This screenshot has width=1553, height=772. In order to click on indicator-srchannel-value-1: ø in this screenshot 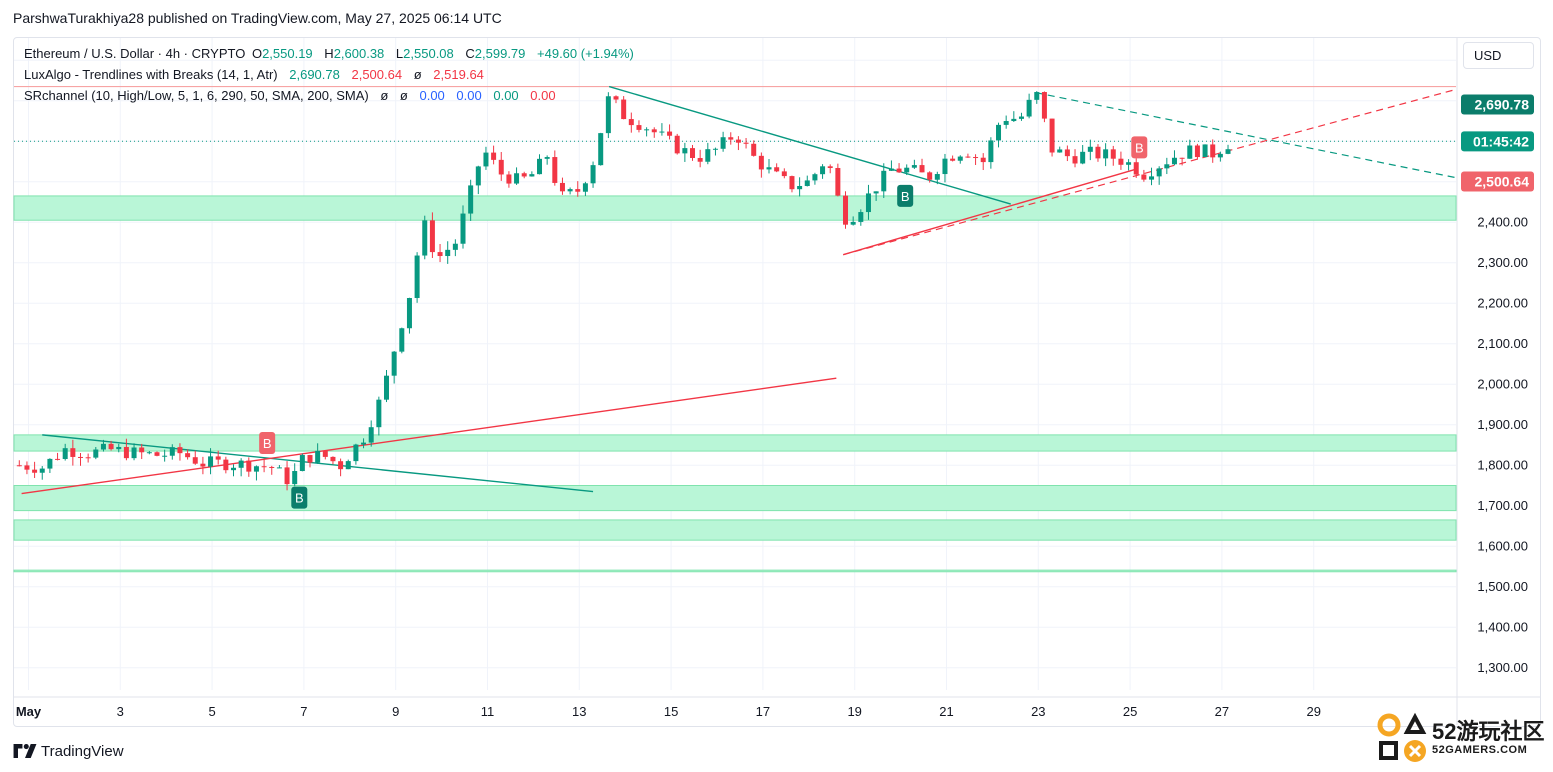, I will do `click(384, 95)`.